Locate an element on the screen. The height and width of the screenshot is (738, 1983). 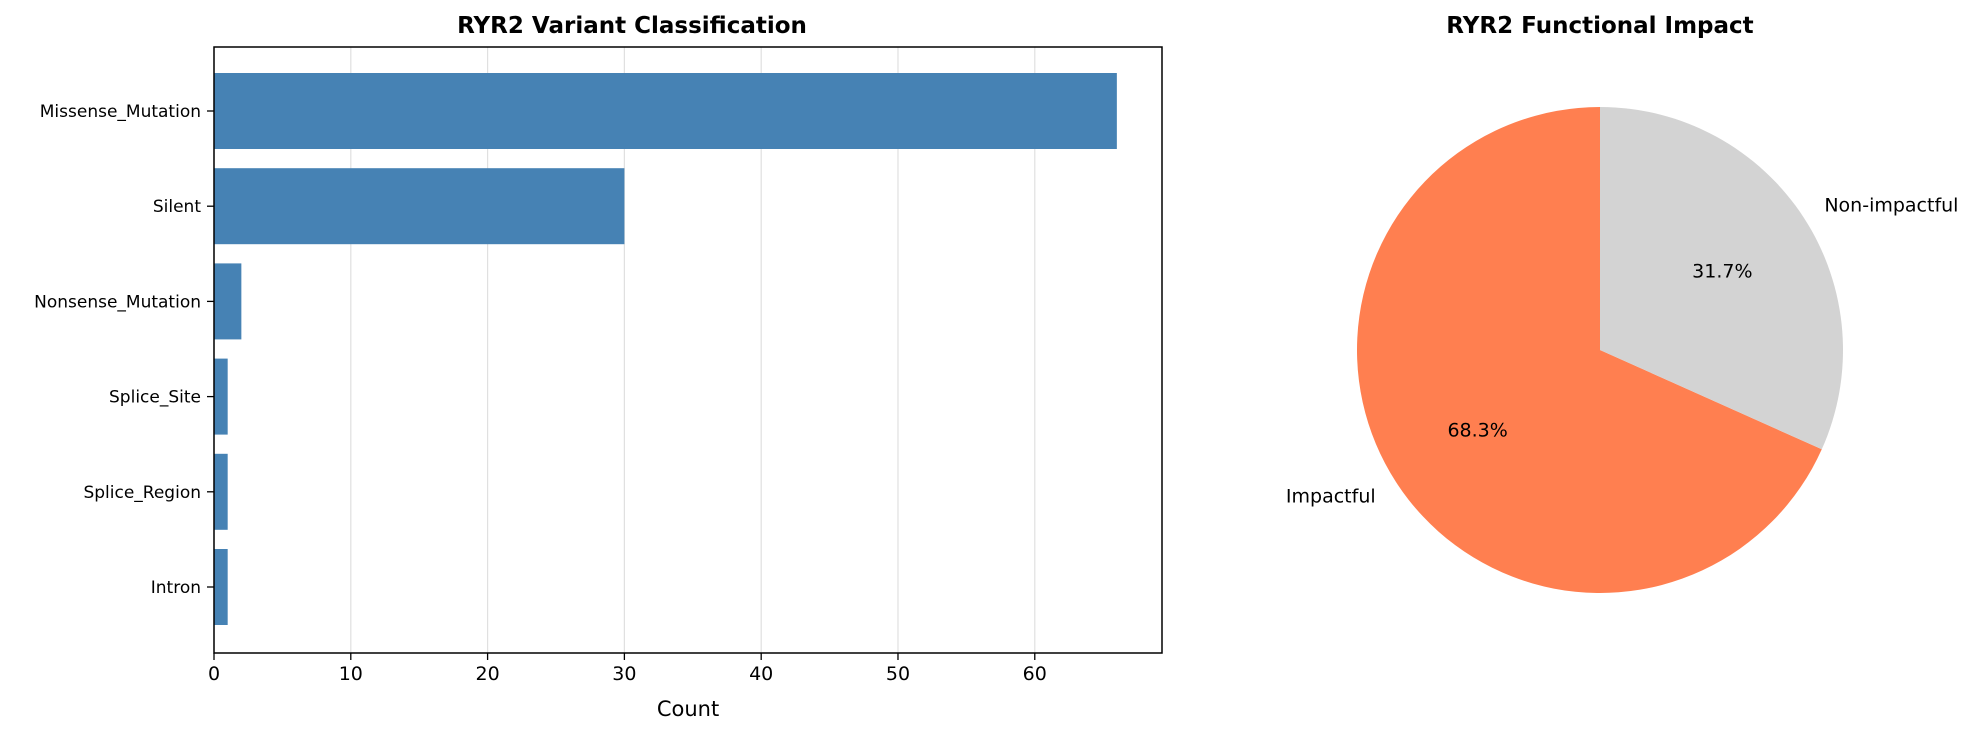
pie-chart-title: RYR2 Functional Impact is located at coordinates (1599, 26).